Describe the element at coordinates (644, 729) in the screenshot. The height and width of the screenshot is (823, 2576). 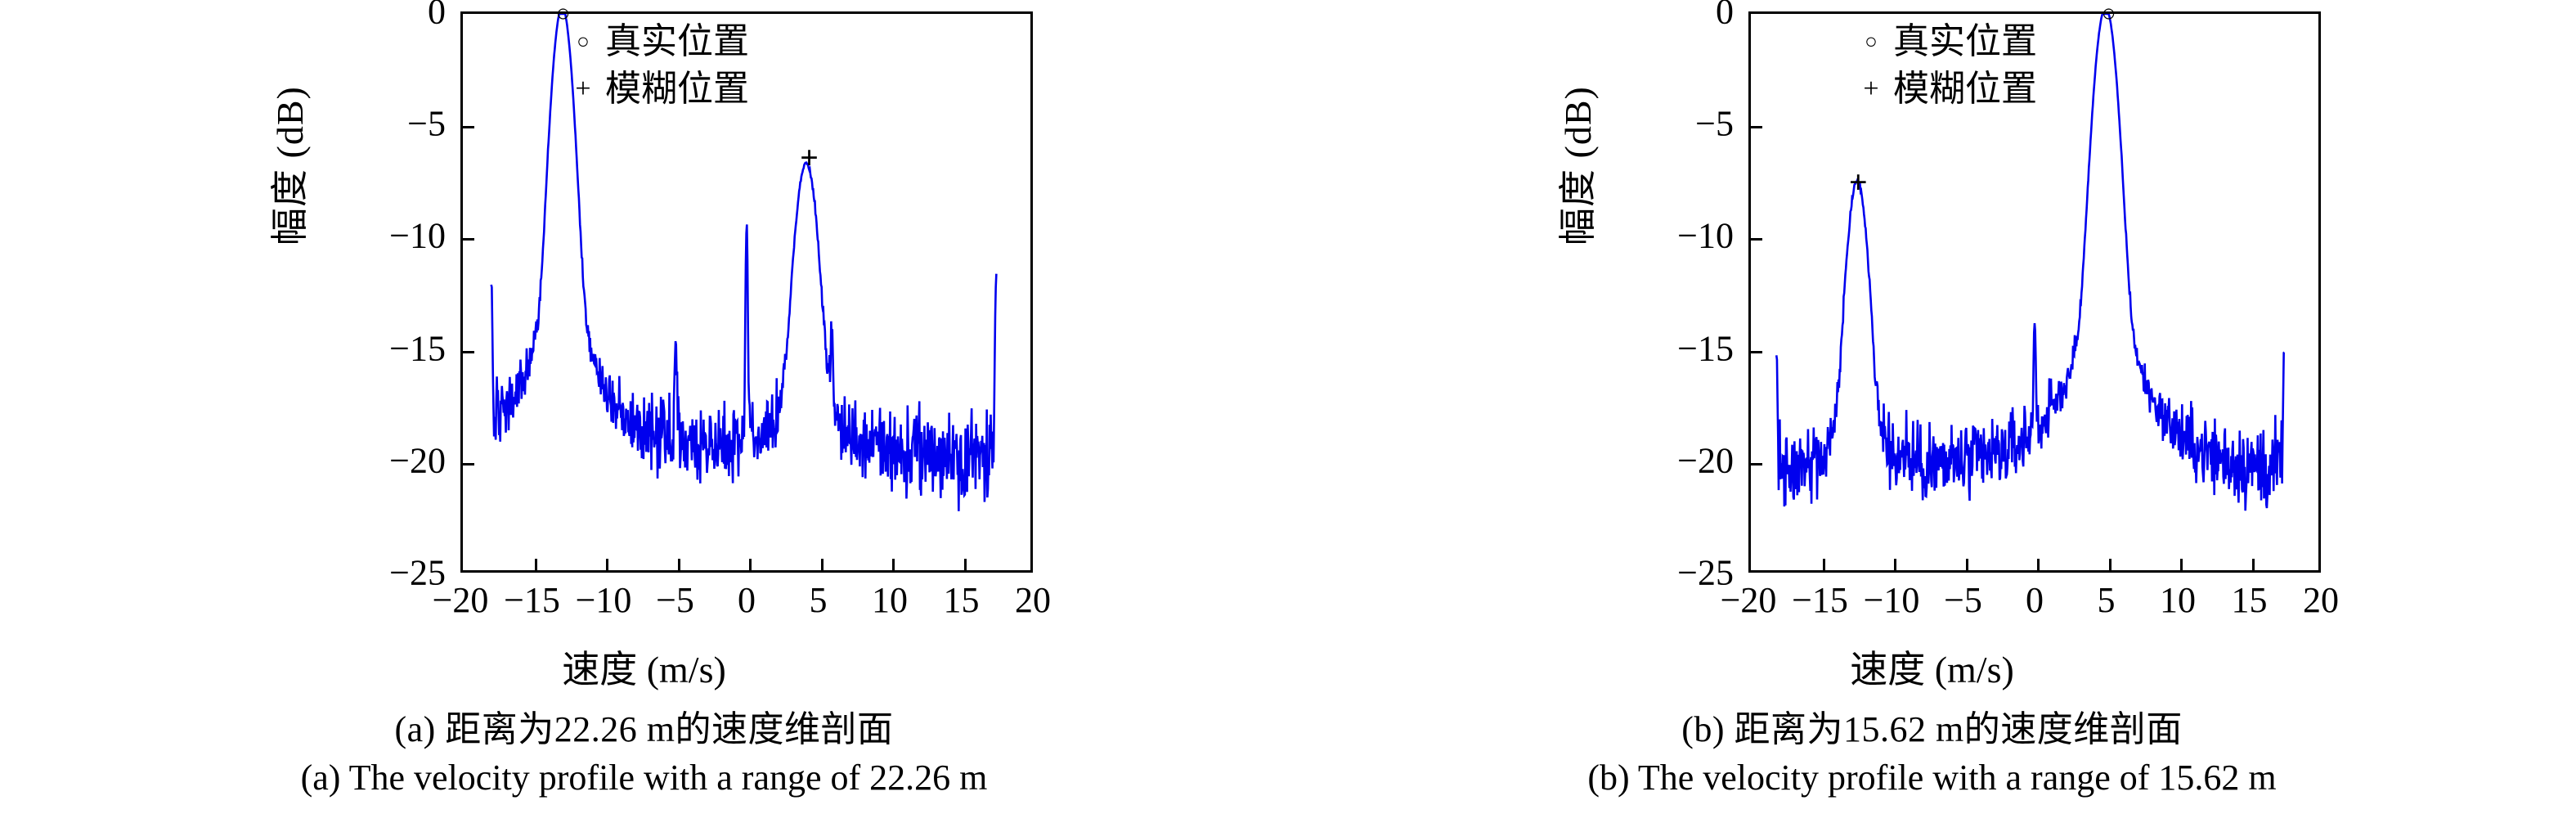
I see `caption-chinese-a: (a) 距离为22.26 m的速度维剖面` at that location.